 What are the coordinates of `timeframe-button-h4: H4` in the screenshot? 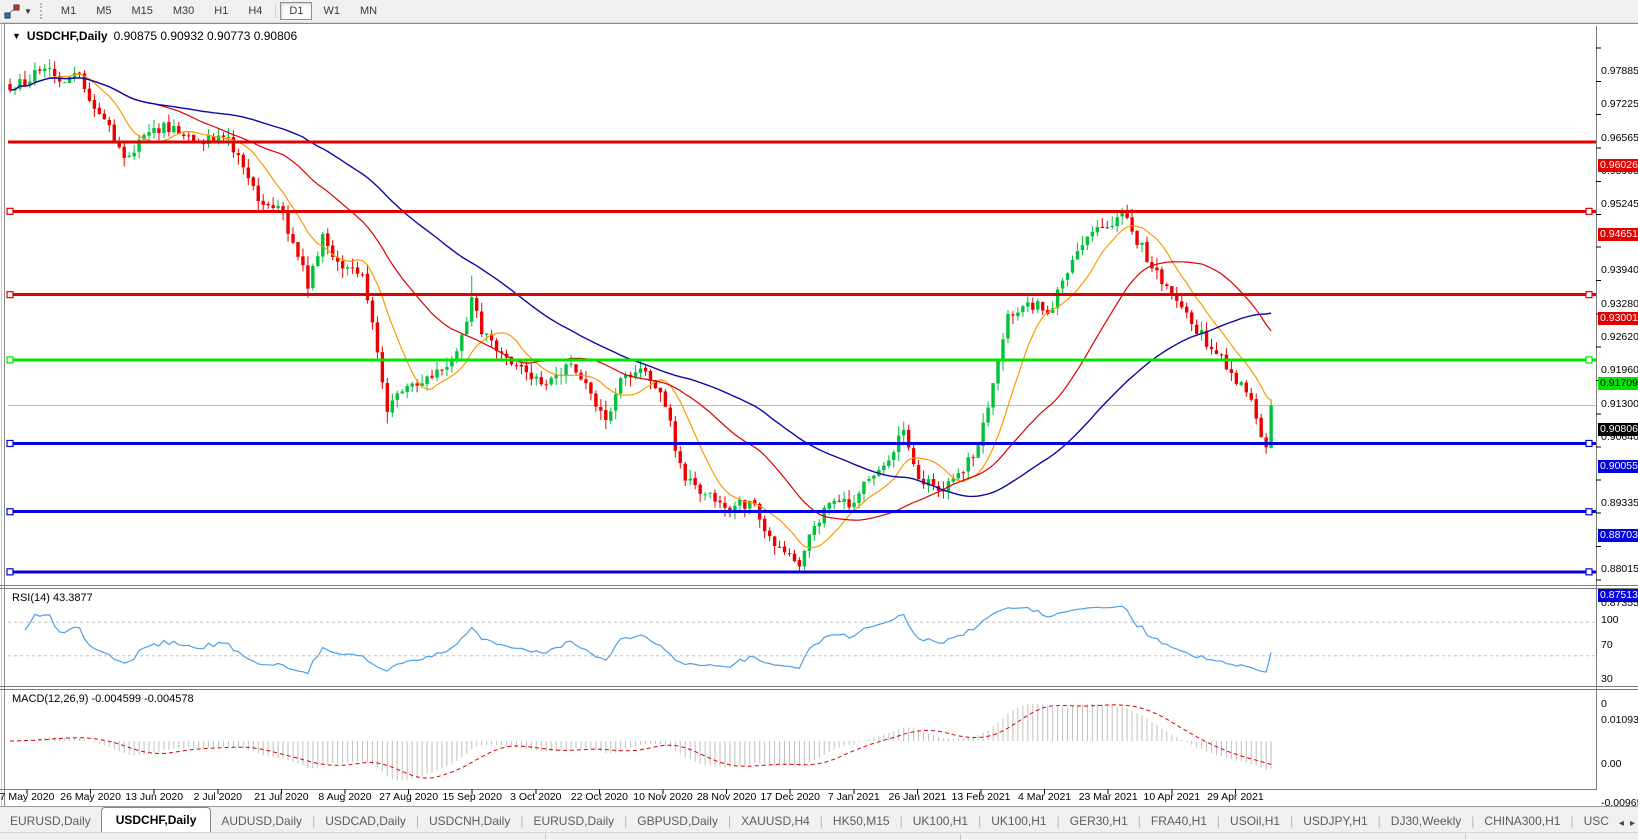 It's located at (255, 11).